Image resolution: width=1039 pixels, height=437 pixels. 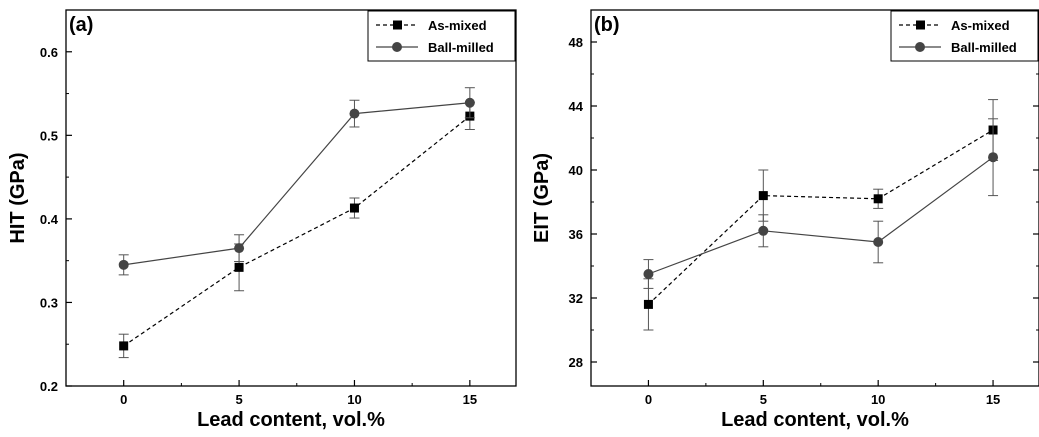 I want to click on y-tick-label: 0.2, so click(x=49, y=386).